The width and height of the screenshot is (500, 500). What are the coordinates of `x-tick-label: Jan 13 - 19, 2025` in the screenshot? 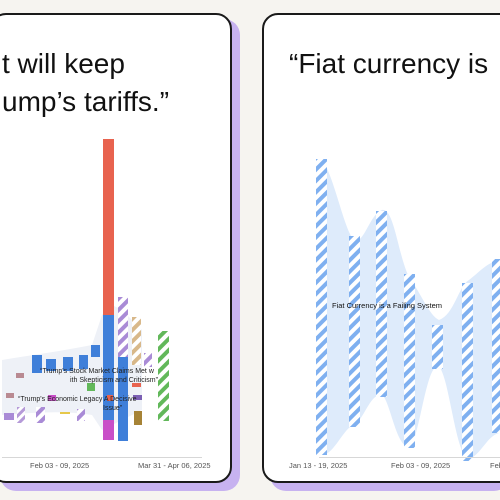 It's located at (318, 465).